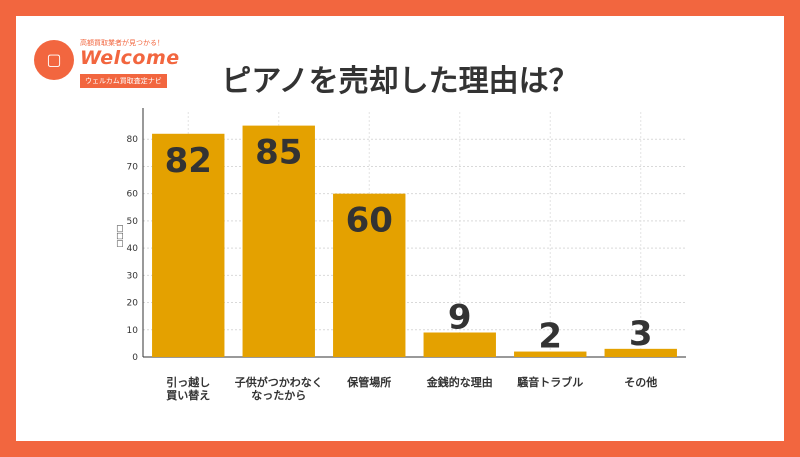 This screenshot has height=457, width=800. What do you see at coordinates (368, 382) in the screenshot?
I see `x-tick-label: 保管場所` at bounding box center [368, 382].